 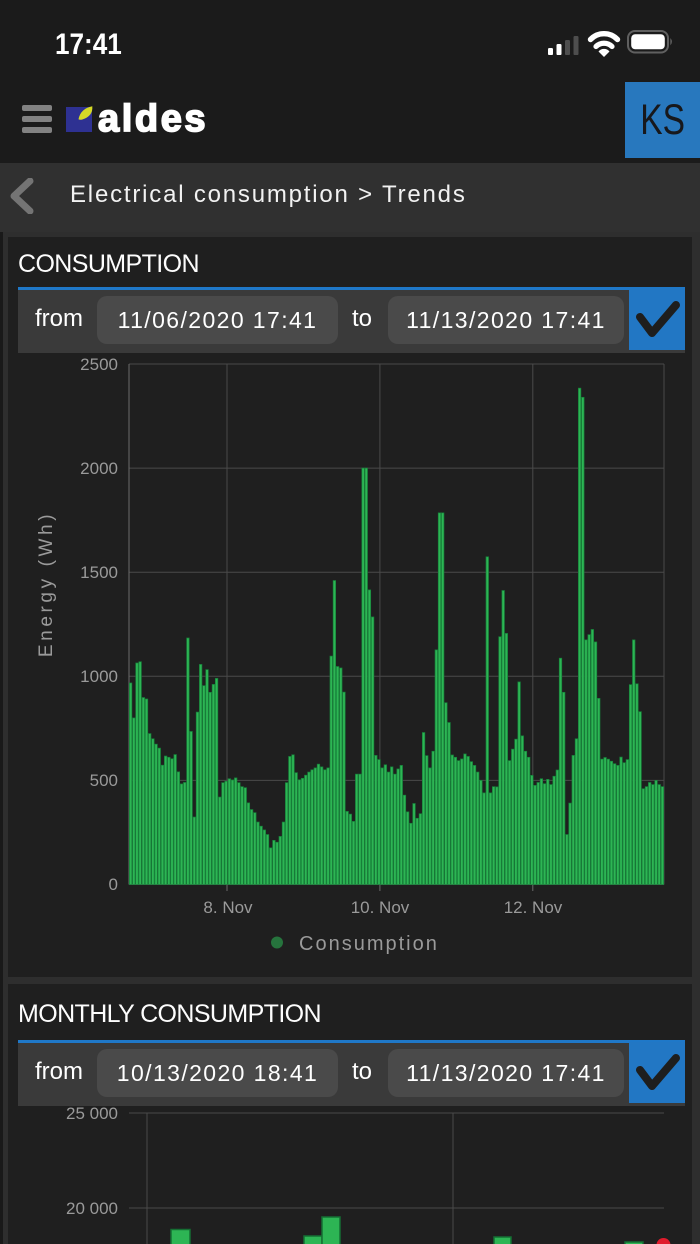 I want to click on svg-text: 0, so click(x=113, y=884).